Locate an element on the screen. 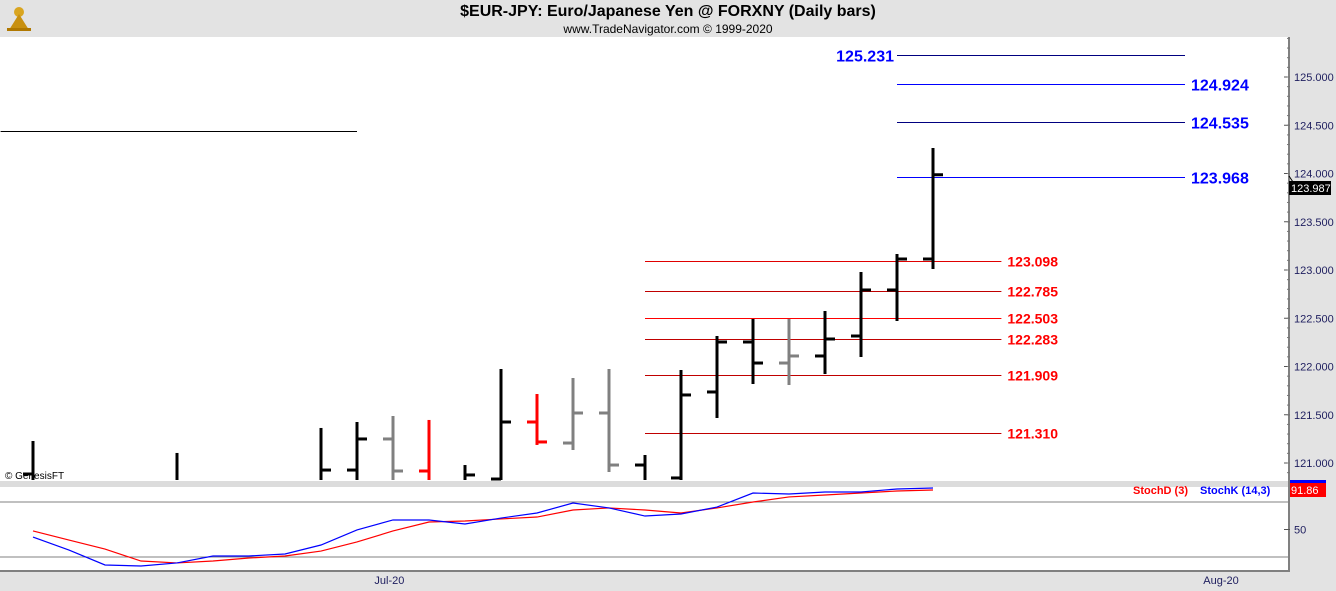  last-price-label: 123.987 is located at coordinates (1311, 189).